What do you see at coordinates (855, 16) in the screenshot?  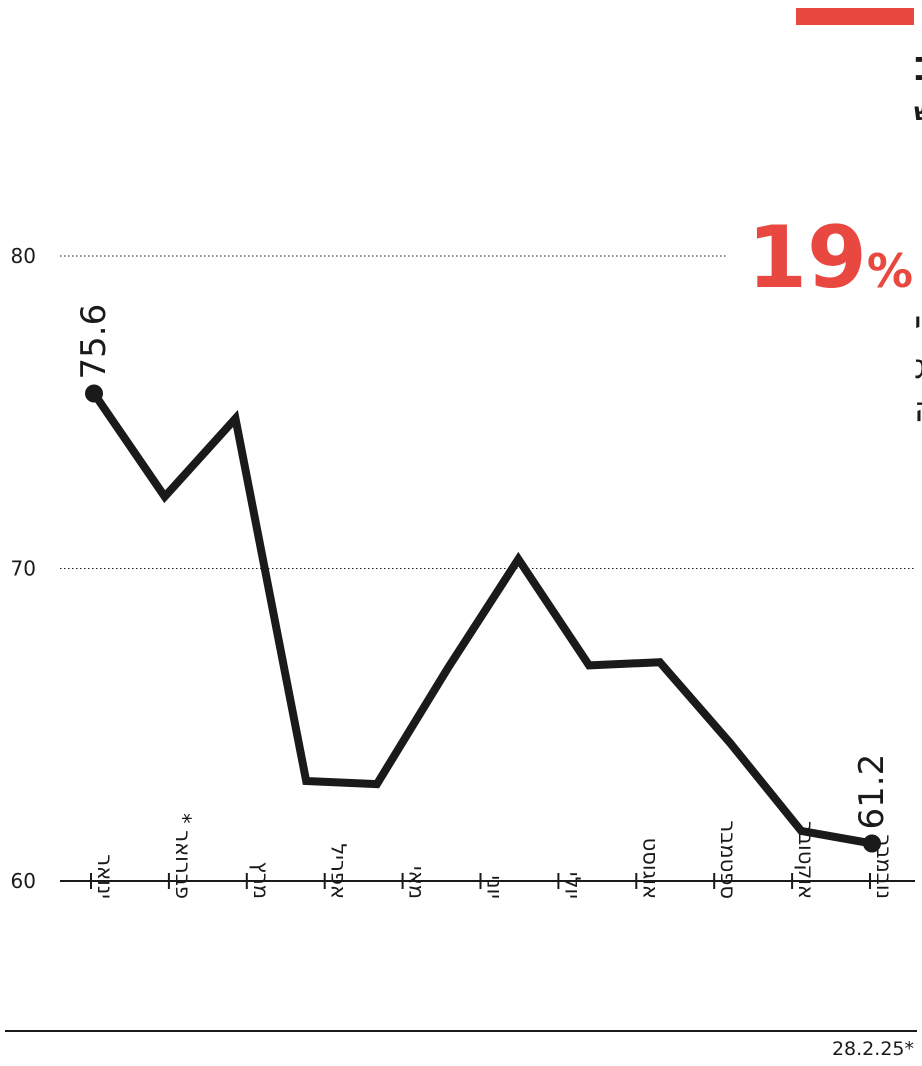 I see `accent-bar` at bounding box center [855, 16].